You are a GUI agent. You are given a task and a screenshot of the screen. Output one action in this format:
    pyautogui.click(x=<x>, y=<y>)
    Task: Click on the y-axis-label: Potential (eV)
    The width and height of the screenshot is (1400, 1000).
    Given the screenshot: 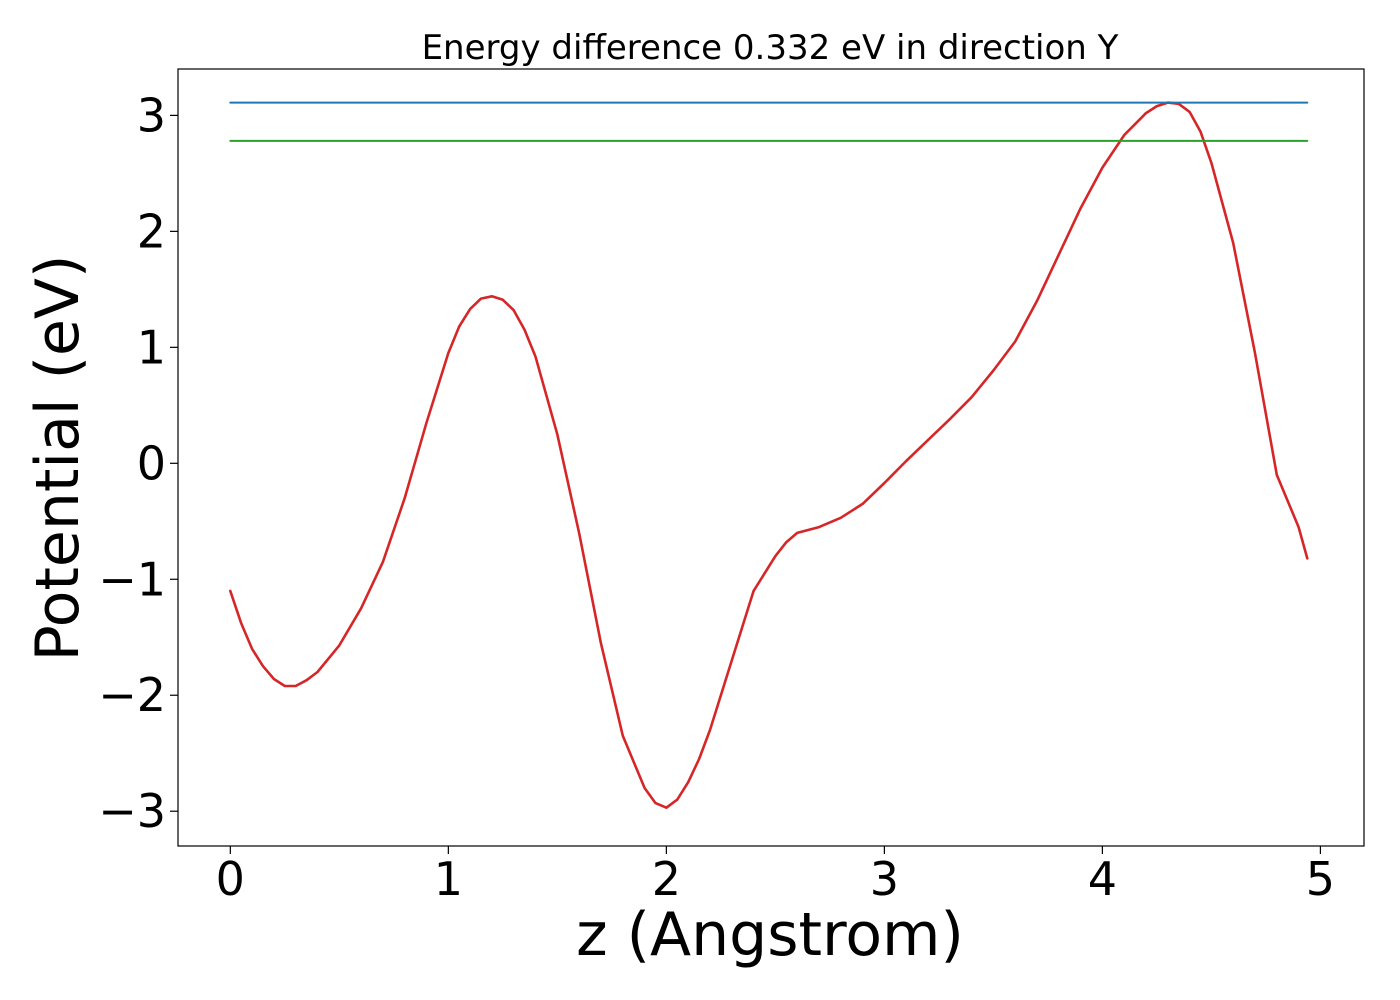 What is the action you would take?
    pyautogui.click(x=58, y=458)
    